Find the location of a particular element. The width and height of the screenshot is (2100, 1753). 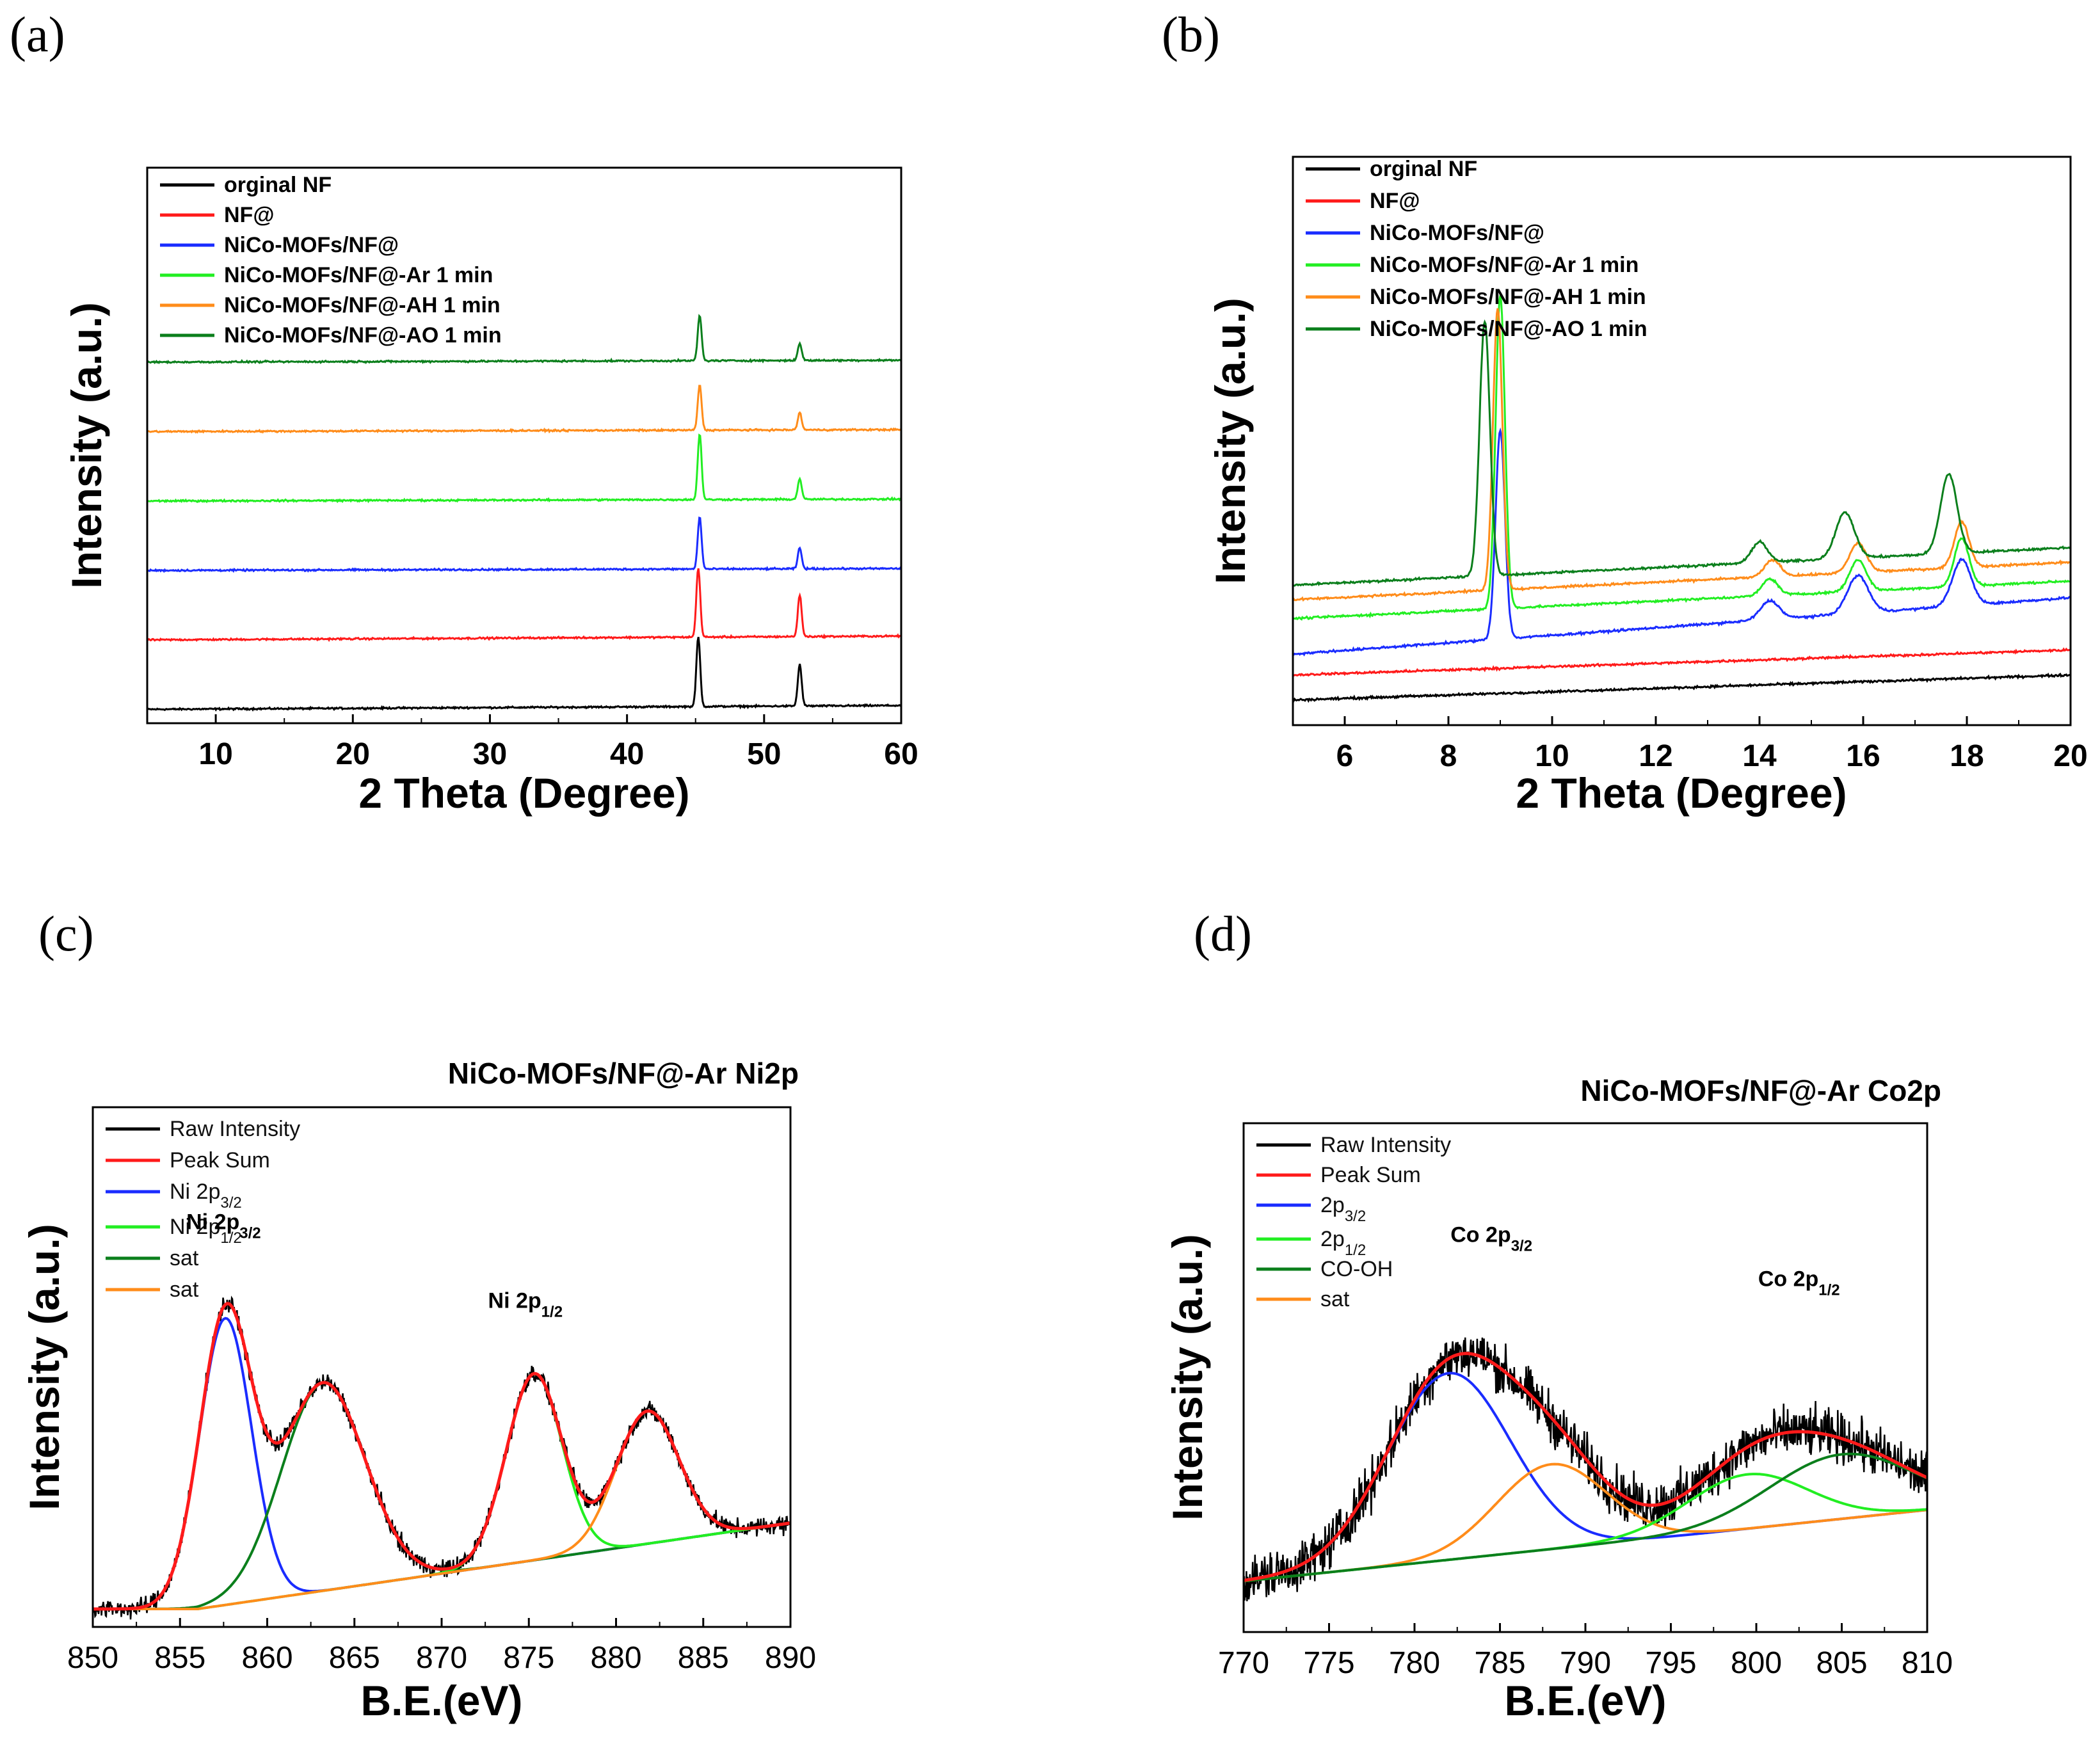

x-tick-label: 12 is located at coordinates (1655, 756).